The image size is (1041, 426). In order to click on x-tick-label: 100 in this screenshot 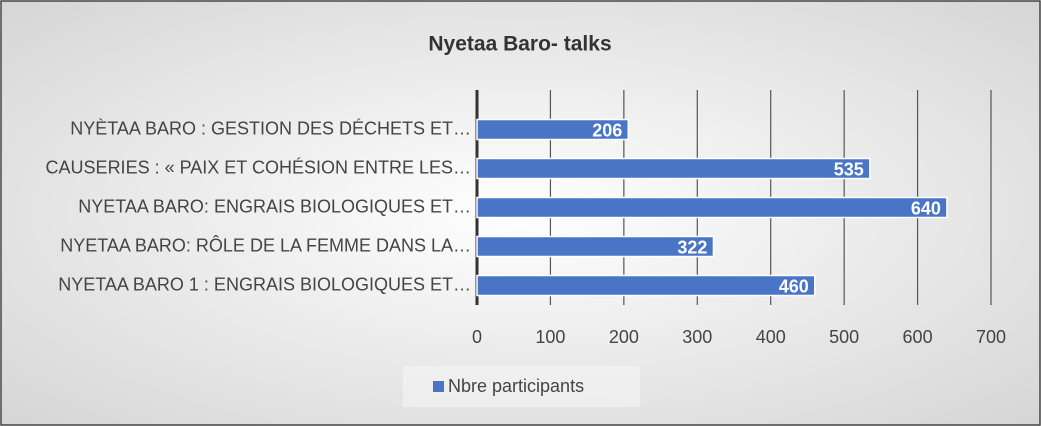, I will do `click(550, 337)`.